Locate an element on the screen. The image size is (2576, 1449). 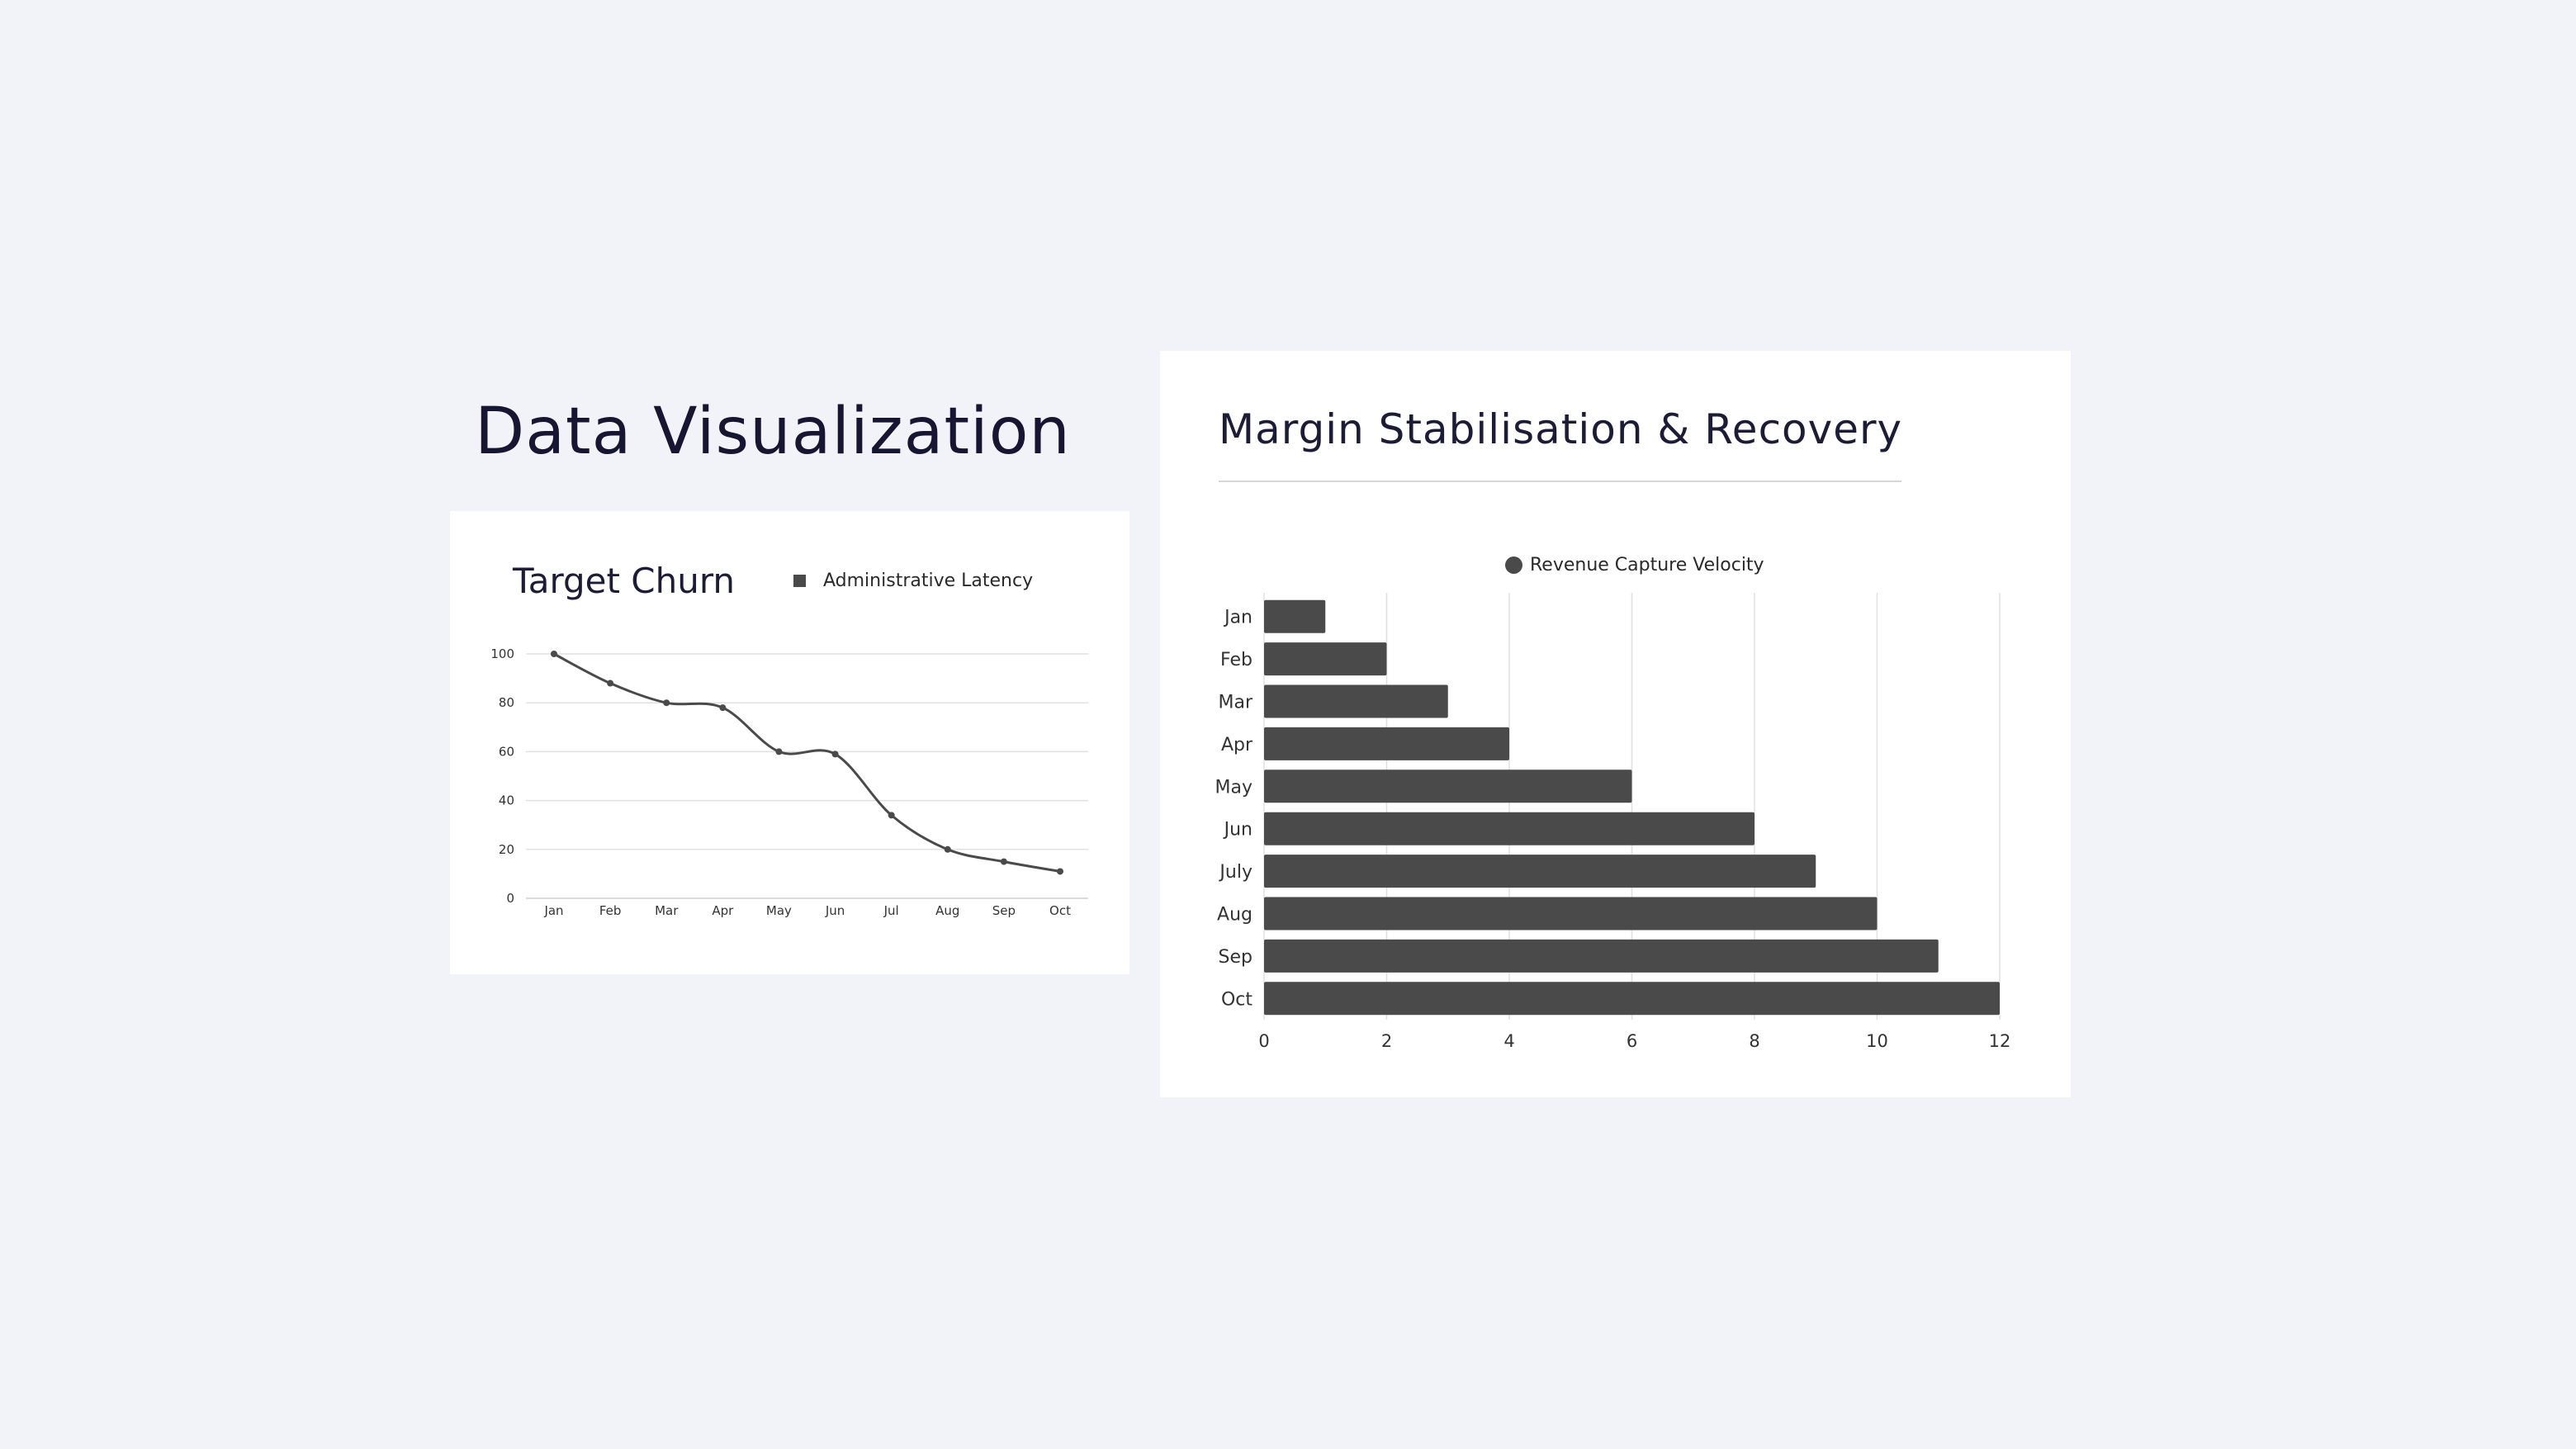
y-tick-label: Jan is located at coordinates (1237, 618).